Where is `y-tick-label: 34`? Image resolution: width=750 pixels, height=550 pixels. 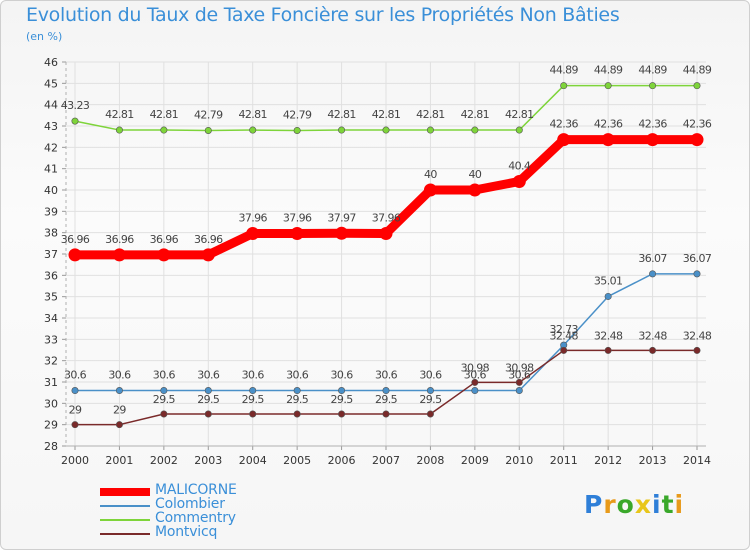 y-tick-label: 34 is located at coordinates (51, 318).